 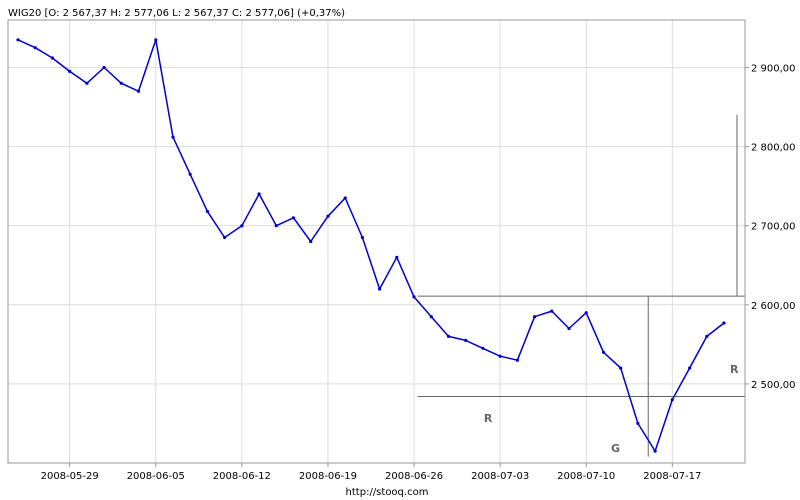 I want to click on annotation-labels: R G R, so click(x=611, y=409).